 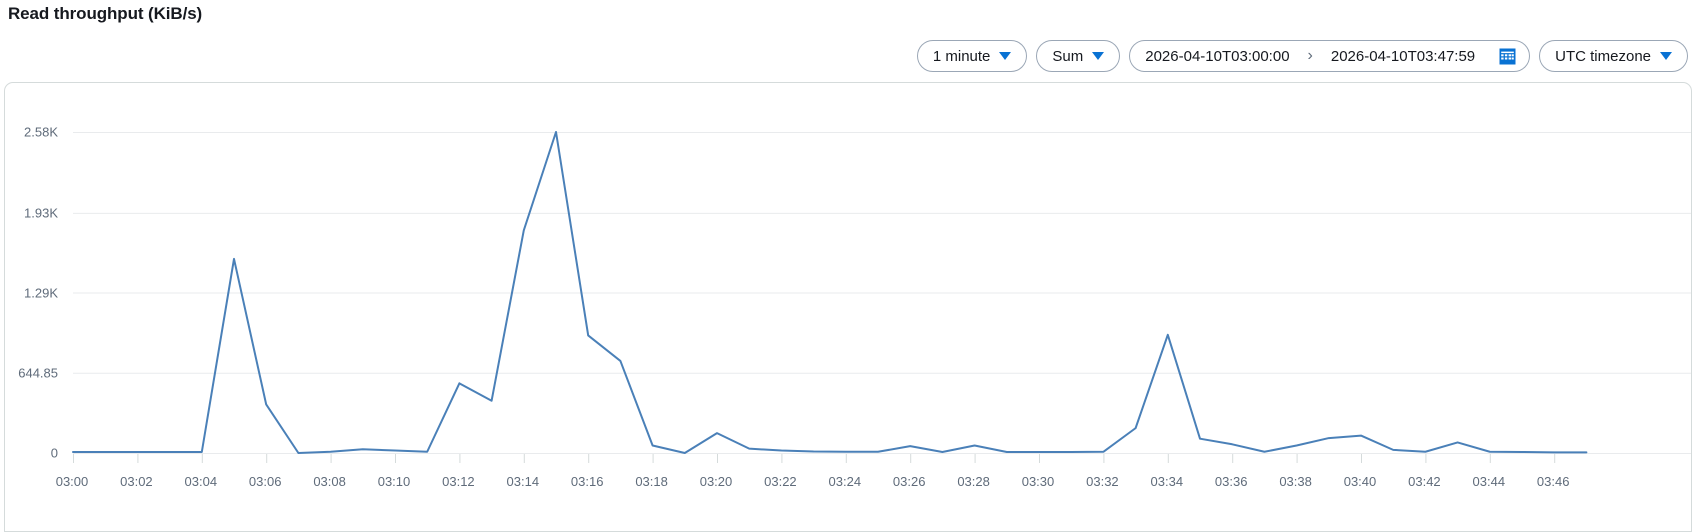 I want to click on page-title: Read throughput (KiB/s), so click(x=105, y=13).